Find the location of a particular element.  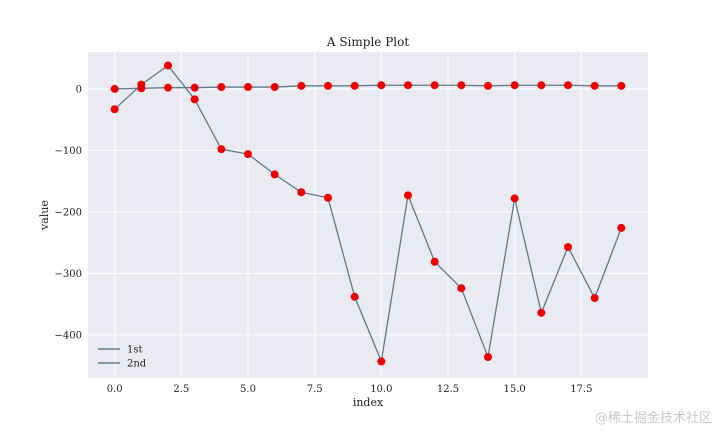

x-tick-label: 5.0 is located at coordinates (248, 389).